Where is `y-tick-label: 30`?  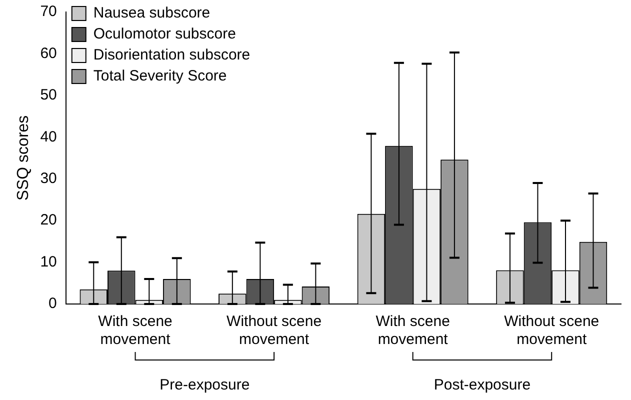
y-tick-label: 30 is located at coordinates (48, 178).